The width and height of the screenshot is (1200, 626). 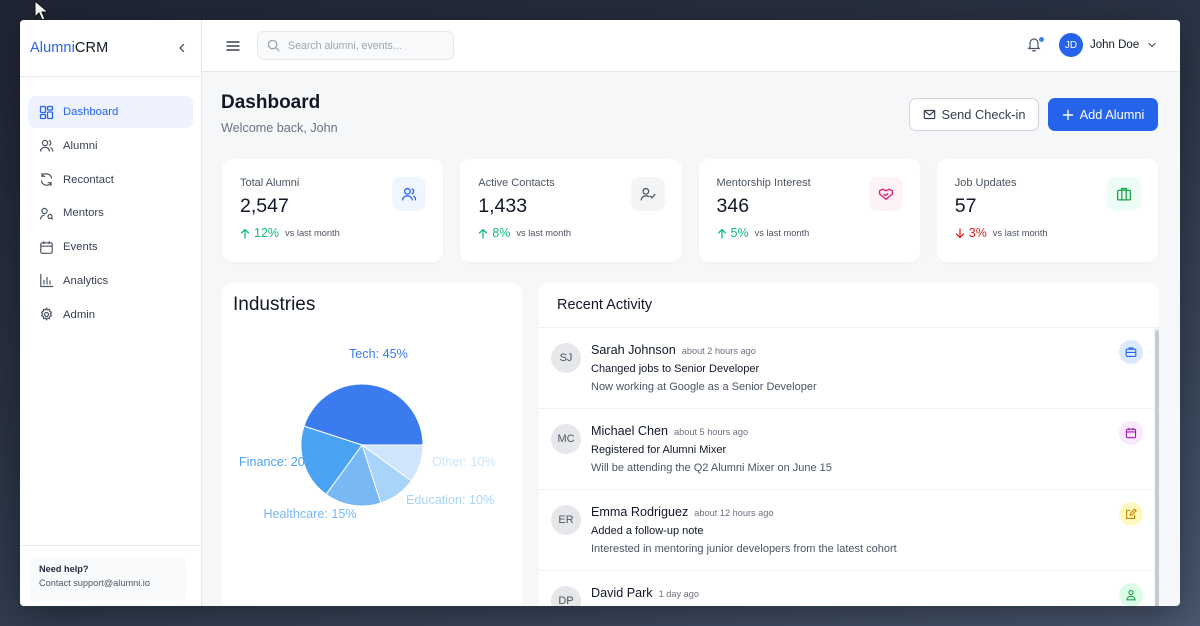 What do you see at coordinates (46, 281) in the screenshot?
I see `chart-icon` at bounding box center [46, 281].